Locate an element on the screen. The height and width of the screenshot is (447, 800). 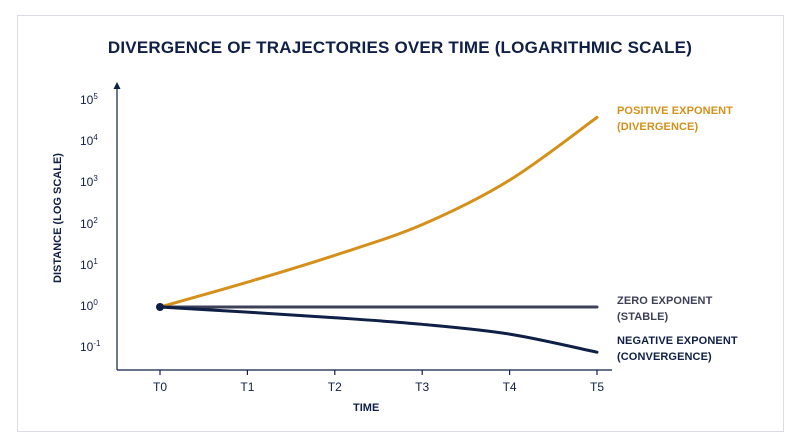
x-tick-label: T3 is located at coordinates (422, 387).